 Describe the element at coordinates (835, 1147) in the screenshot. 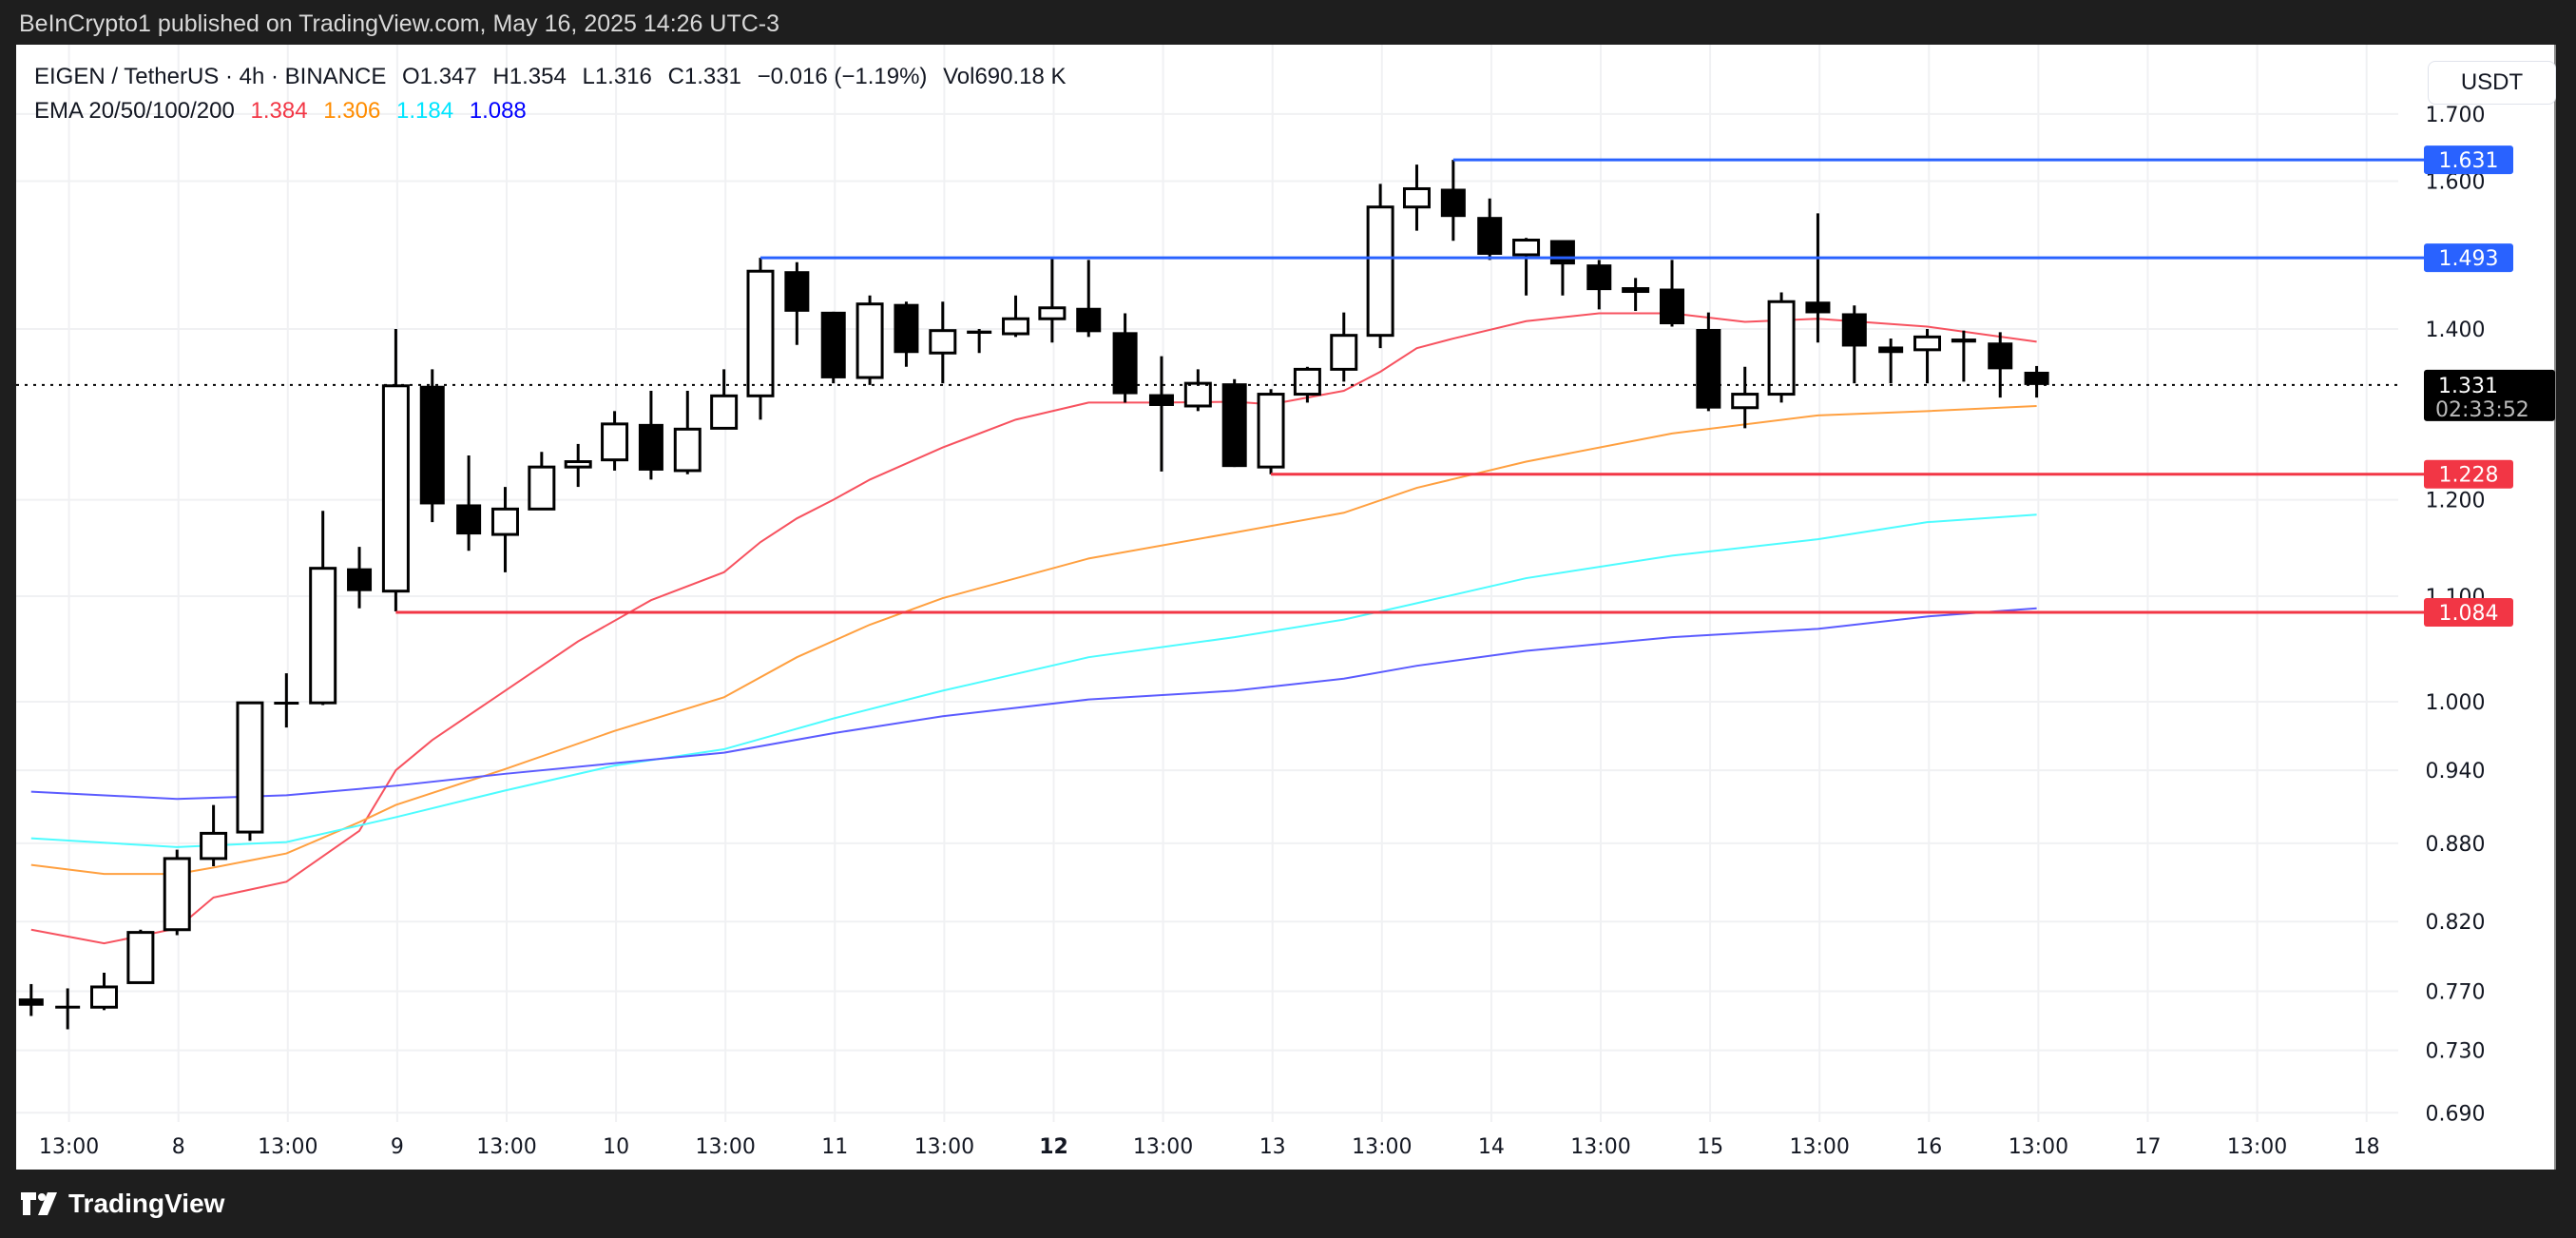

I see `time-tick-label: 11` at that location.